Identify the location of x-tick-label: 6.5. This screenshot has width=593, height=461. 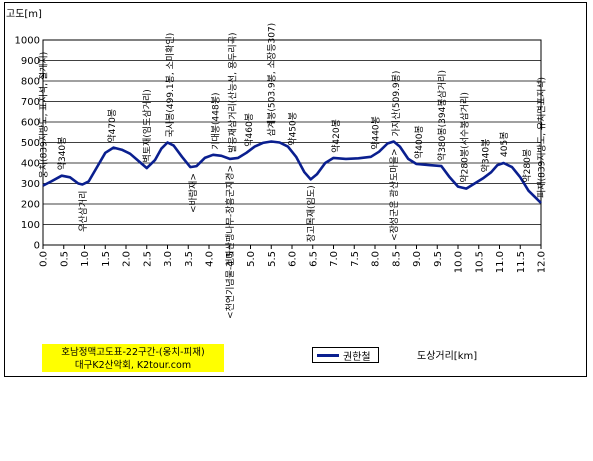
(313, 259).